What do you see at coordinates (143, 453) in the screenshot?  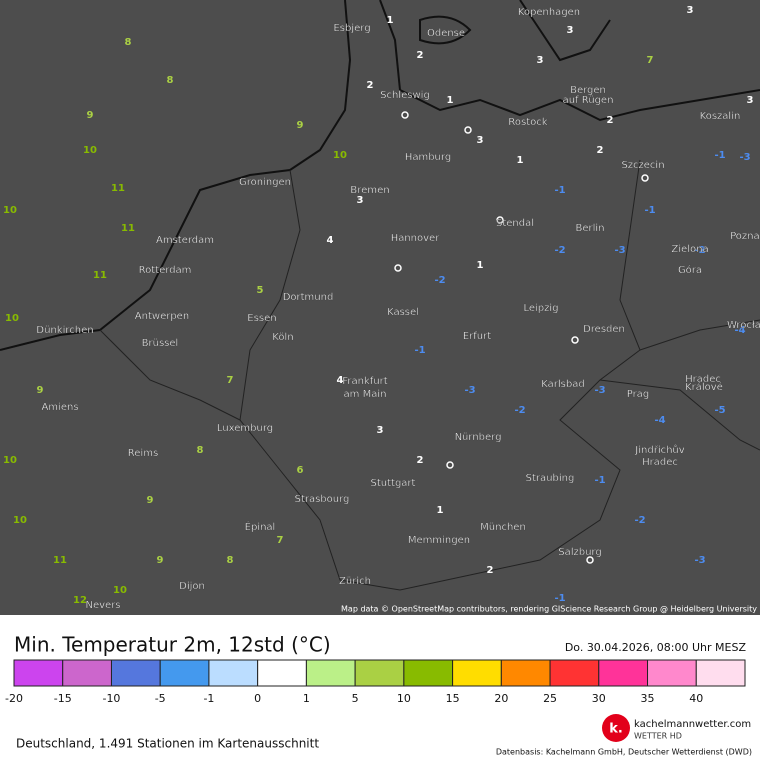 I see `city-label: Reims` at bounding box center [143, 453].